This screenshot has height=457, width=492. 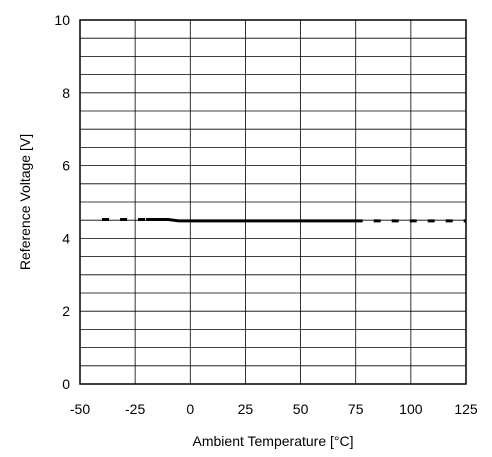 What do you see at coordinates (25, 202) in the screenshot?
I see `y-axis-label: Reference Voltage [V]` at bounding box center [25, 202].